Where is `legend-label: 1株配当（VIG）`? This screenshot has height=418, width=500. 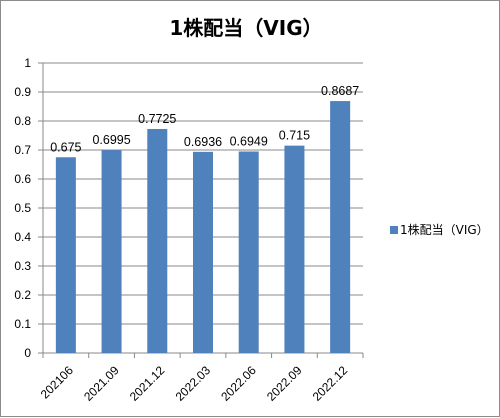 legend-label: 1株配当（VIG） is located at coordinates (444, 229).